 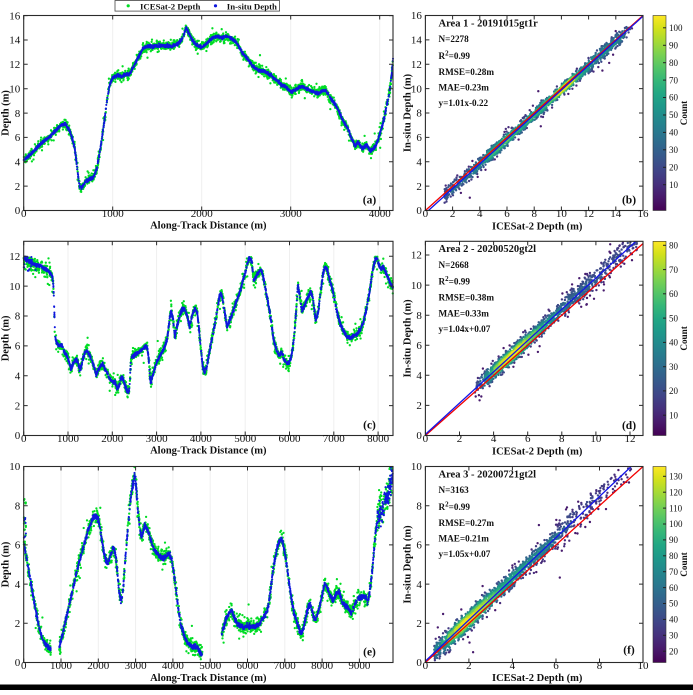 I want to click on svg-text: 8000, so click(x=322, y=666).